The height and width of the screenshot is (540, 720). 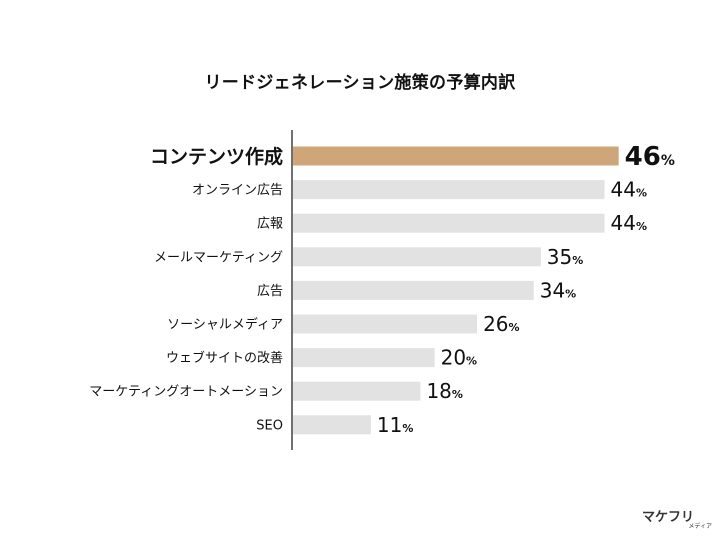 What do you see at coordinates (224, 358) in the screenshot?
I see `category-label: ウェブサイトの改善` at bounding box center [224, 358].